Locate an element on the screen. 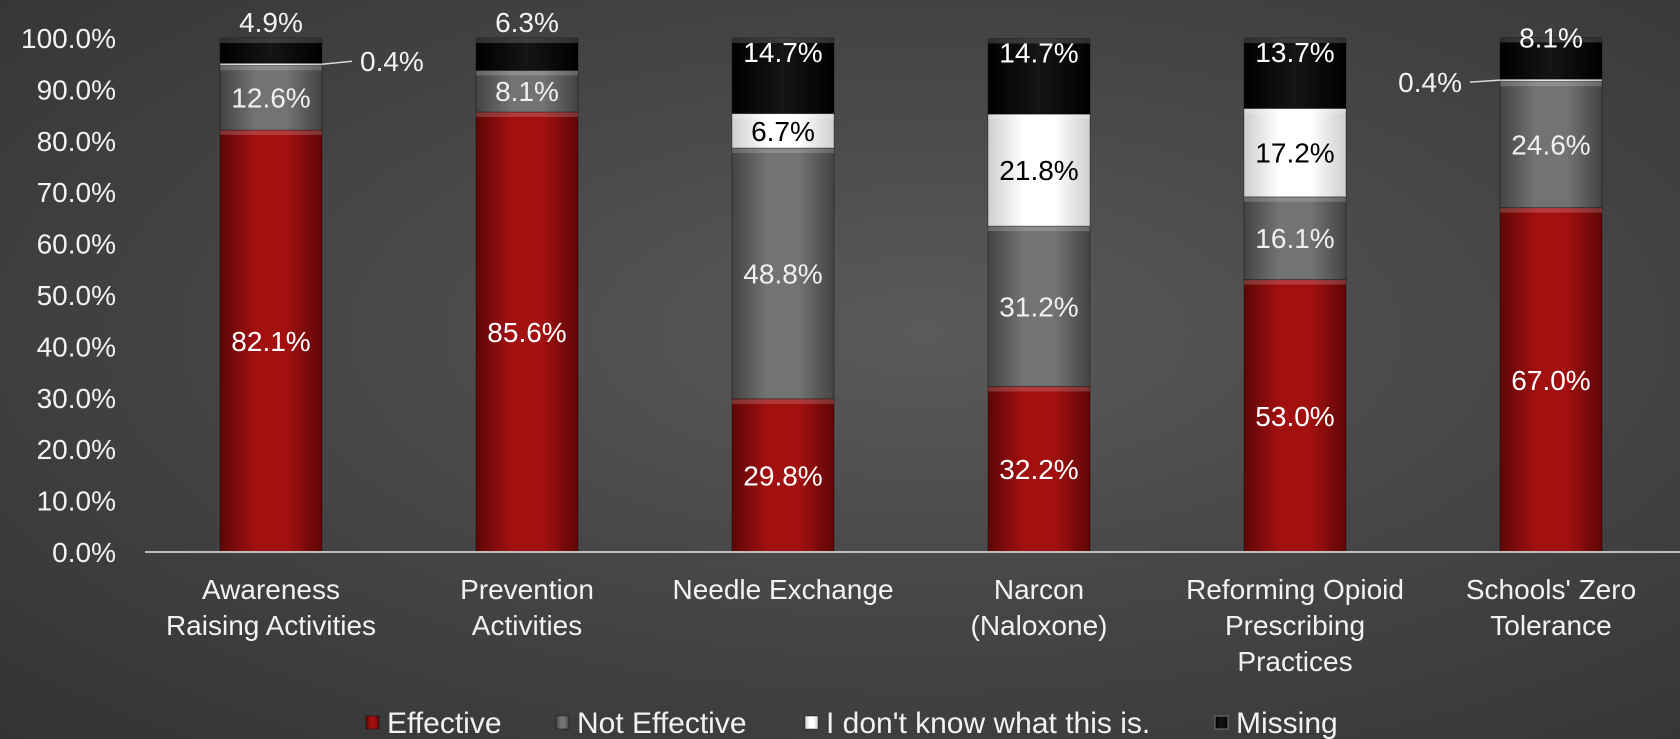  data-label: 31.2% is located at coordinates (1038, 306).